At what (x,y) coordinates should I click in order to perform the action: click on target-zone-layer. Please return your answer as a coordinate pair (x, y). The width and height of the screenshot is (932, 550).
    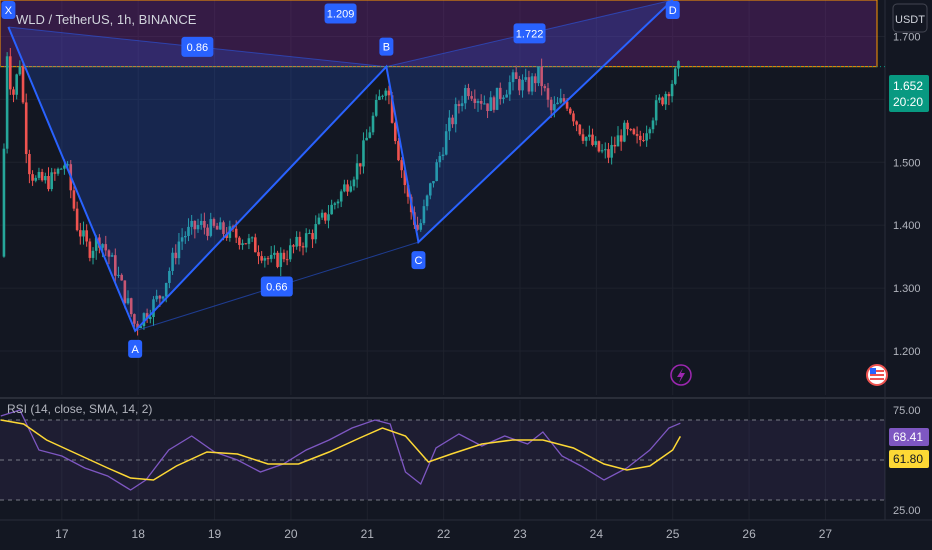
    Looking at the image, I should click on (439, 34).